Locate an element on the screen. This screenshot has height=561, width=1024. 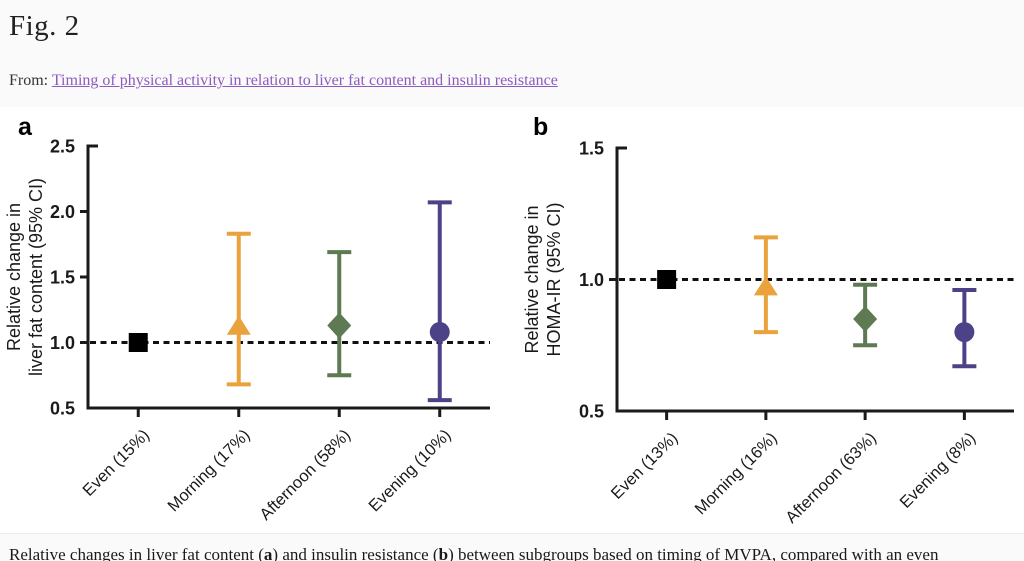
panel-label: a is located at coordinates (25, 127).